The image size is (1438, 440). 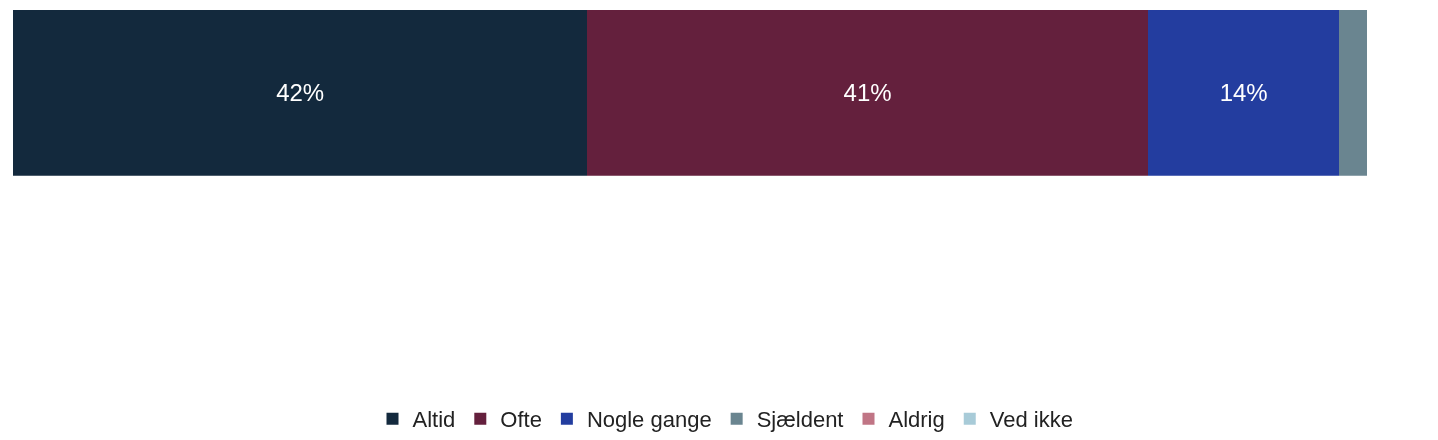 I want to click on legend-label: Sjældent, so click(x=800, y=420).